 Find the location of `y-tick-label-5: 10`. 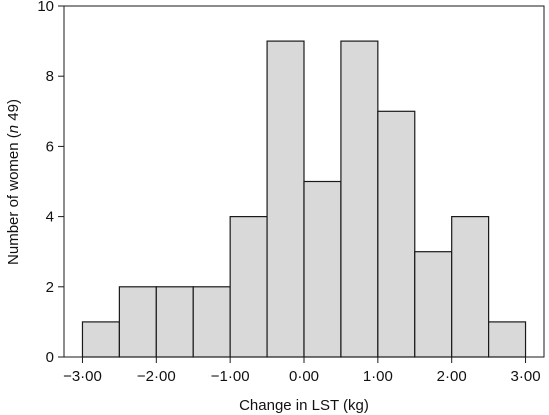

y-tick-label-5: 10 is located at coordinates (45, 7).